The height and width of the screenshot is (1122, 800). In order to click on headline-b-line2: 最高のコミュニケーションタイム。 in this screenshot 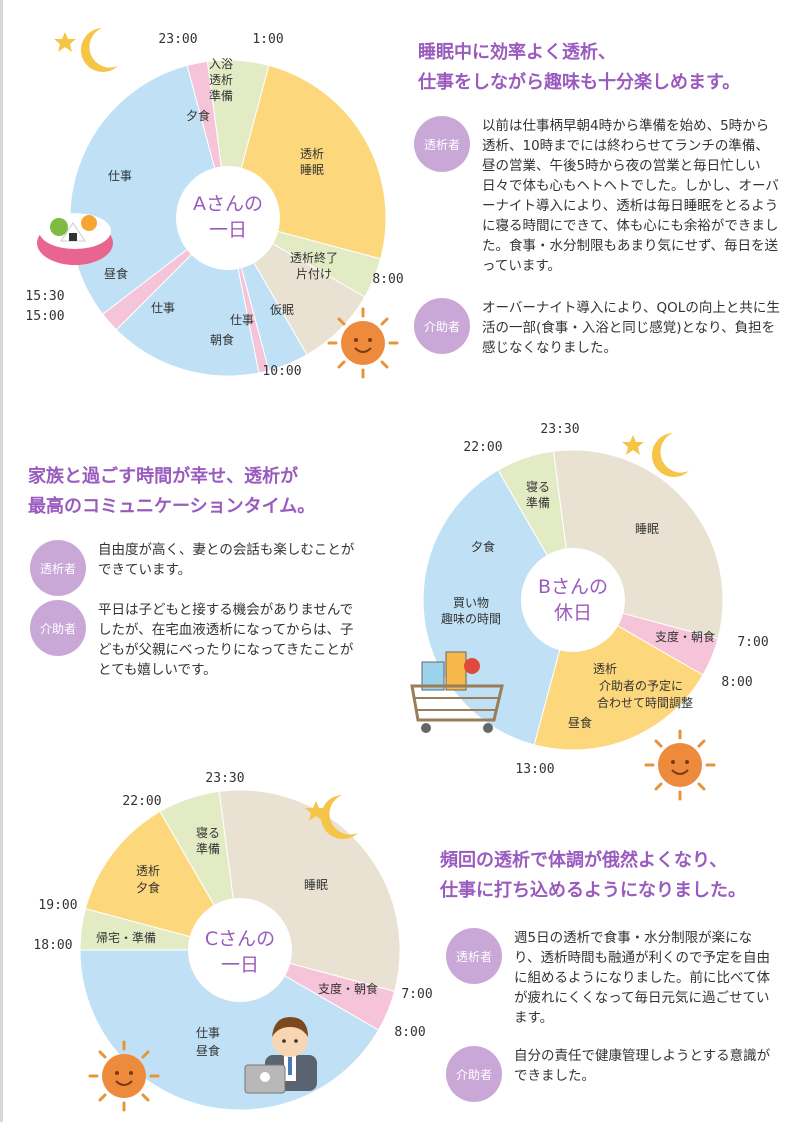, I will do `click(172, 506)`.